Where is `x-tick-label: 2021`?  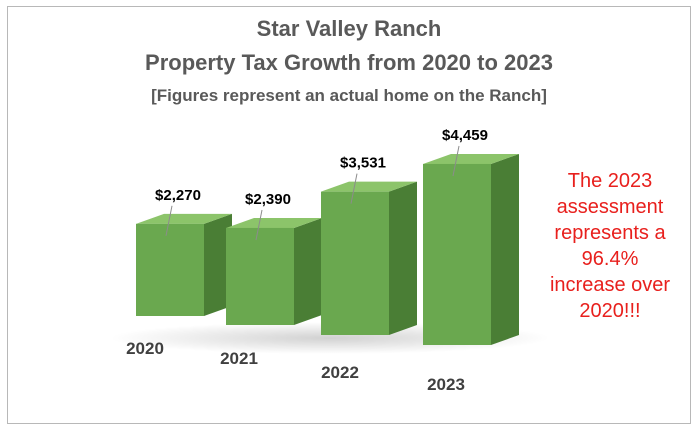 x-tick-label: 2021 is located at coordinates (239, 358).